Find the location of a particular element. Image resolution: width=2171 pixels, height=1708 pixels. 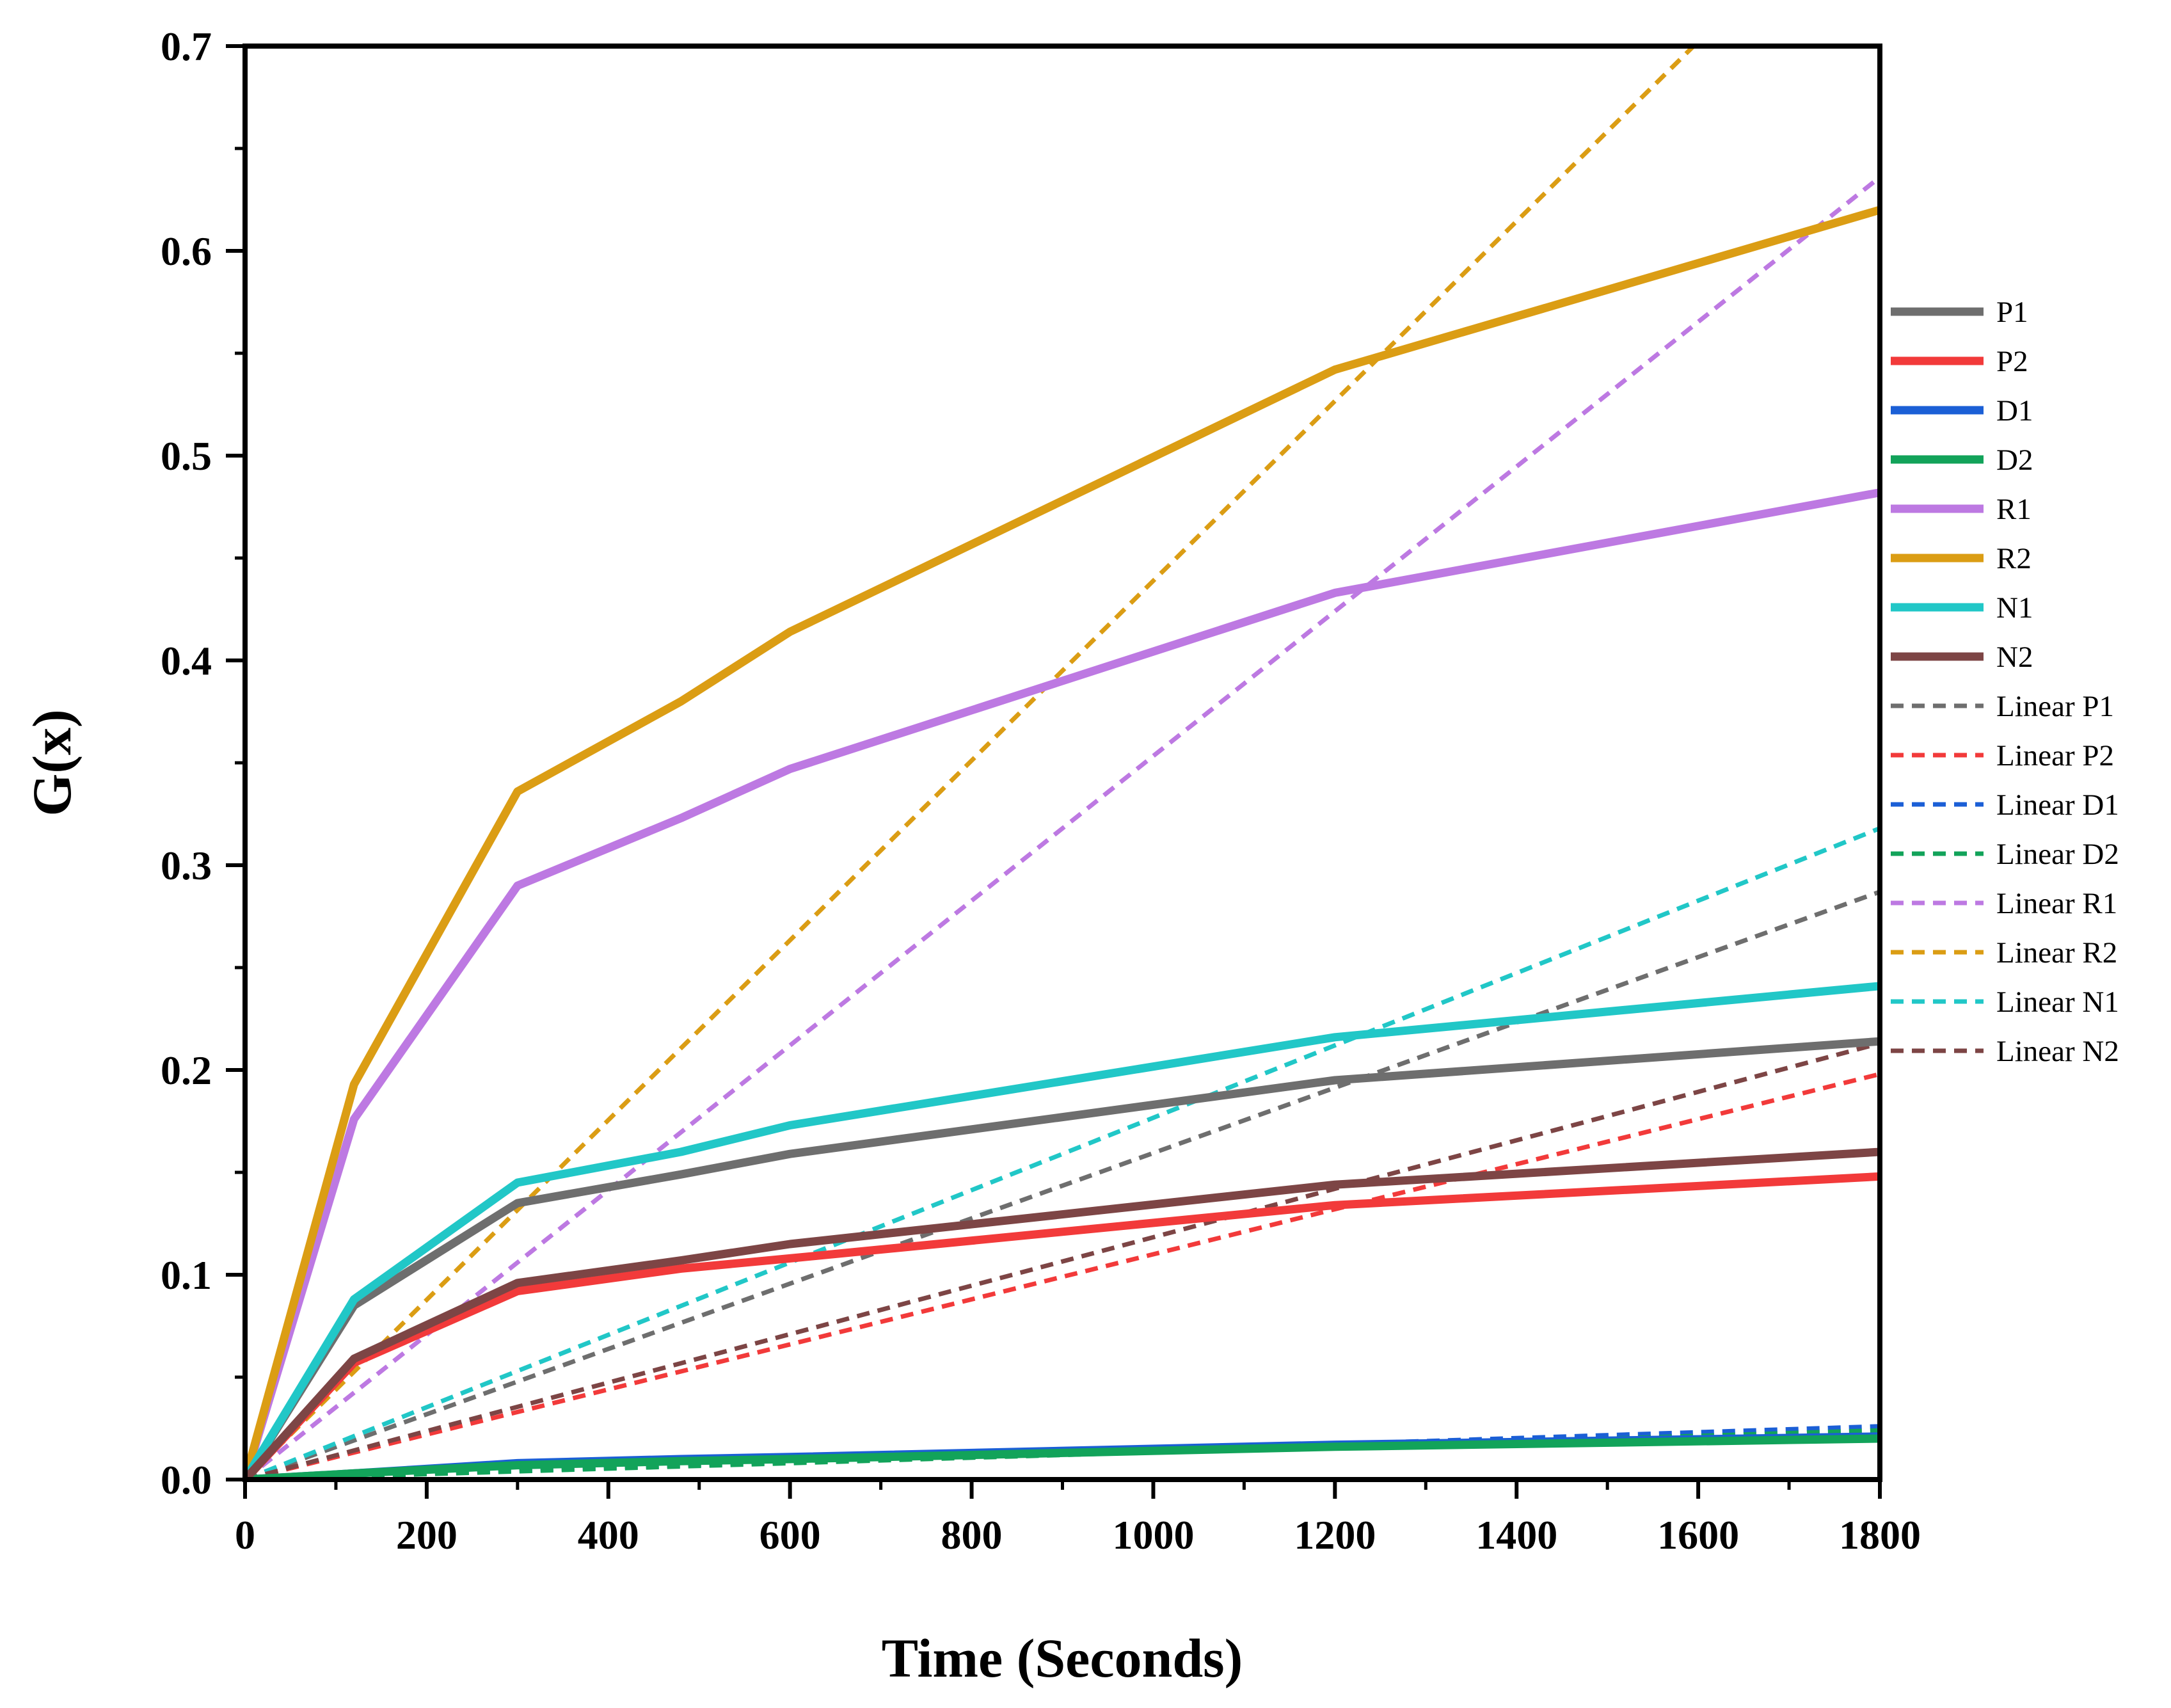

legend-label-linear-n1: Linear N1 is located at coordinates (2057, 1002).